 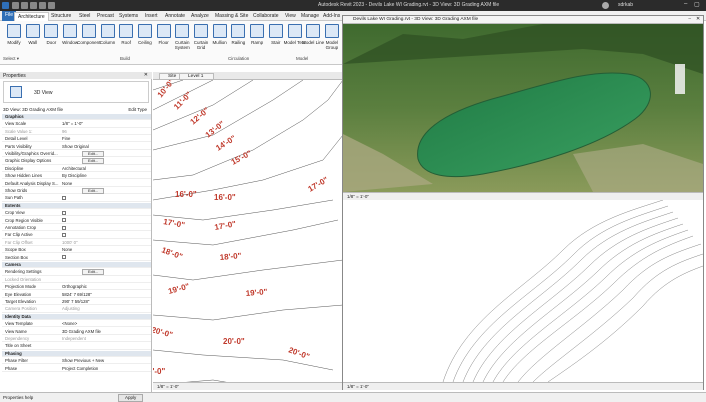 What do you see at coordinates (70, 324) in the screenshot?
I see `property-value: <None>` at bounding box center [70, 324].